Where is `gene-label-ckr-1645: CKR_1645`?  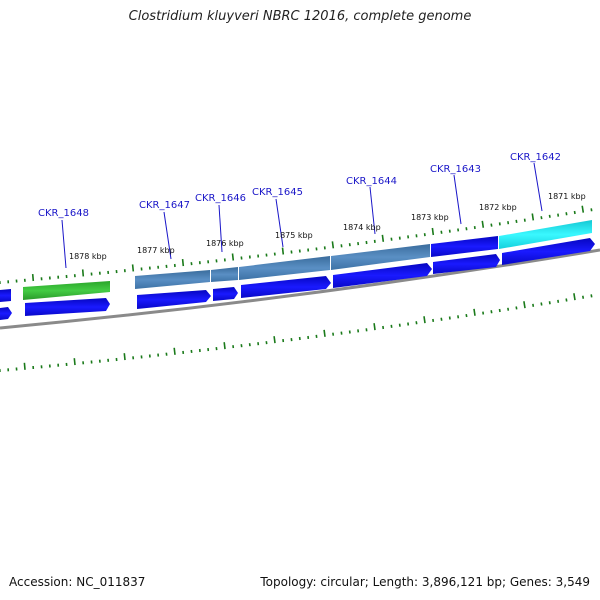 gene-label-ckr-1645: CKR_1645 is located at coordinates (277, 192).